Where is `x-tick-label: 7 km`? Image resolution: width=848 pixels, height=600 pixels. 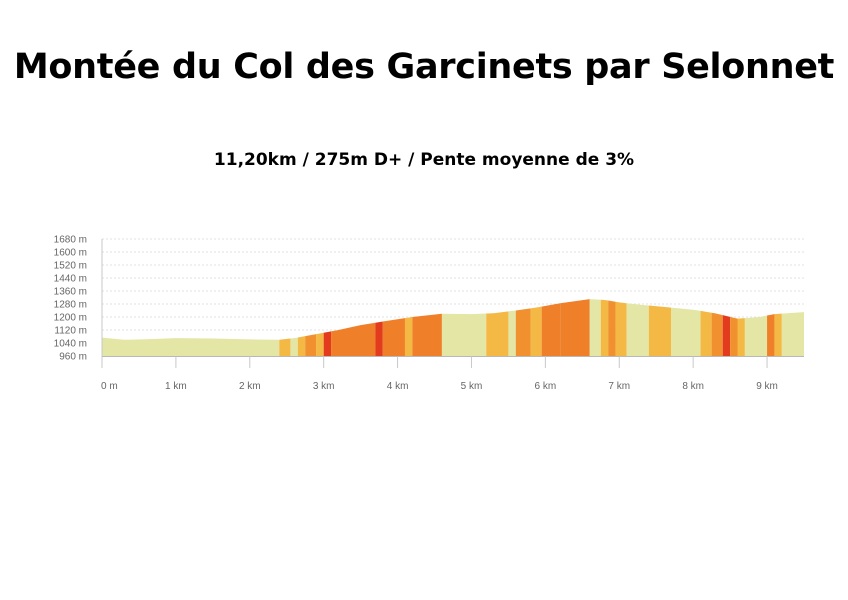 x-tick-label: 7 km is located at coordinates (619, 386).